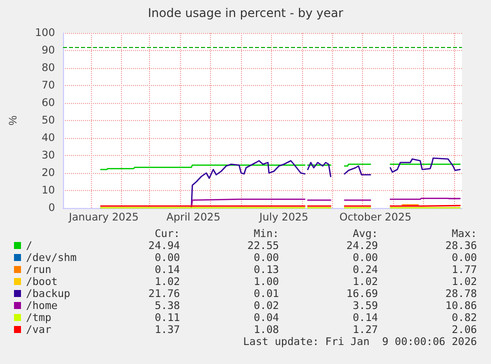 The image size is (491, 364). I want to click on text: 1.37, so click(167, 330).